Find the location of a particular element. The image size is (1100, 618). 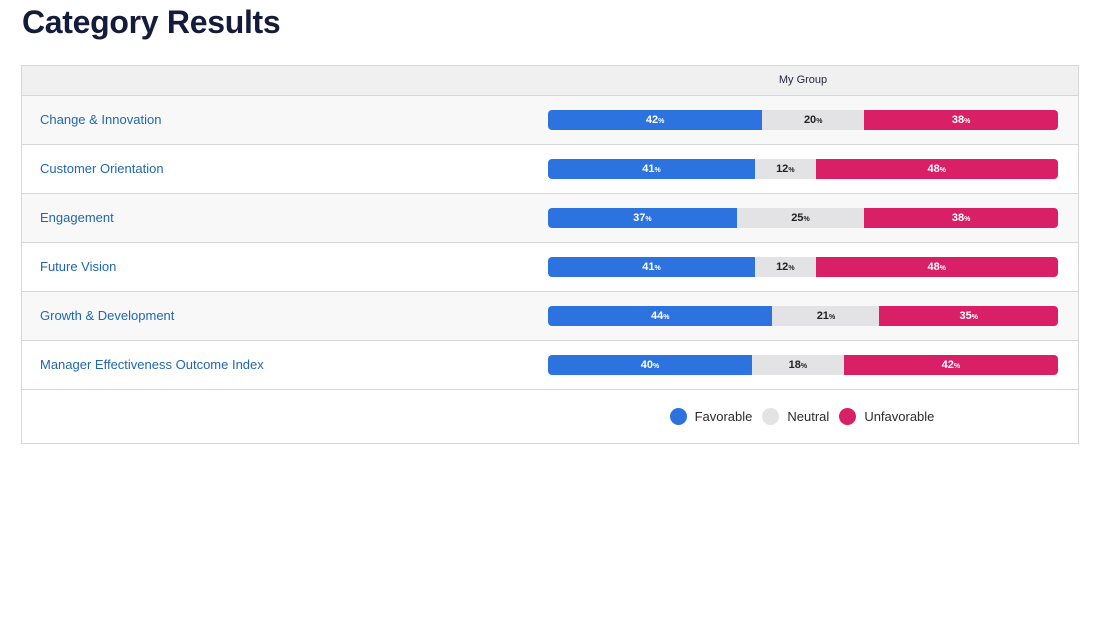

category-link: Engagement is located at coordinates (77, 217).